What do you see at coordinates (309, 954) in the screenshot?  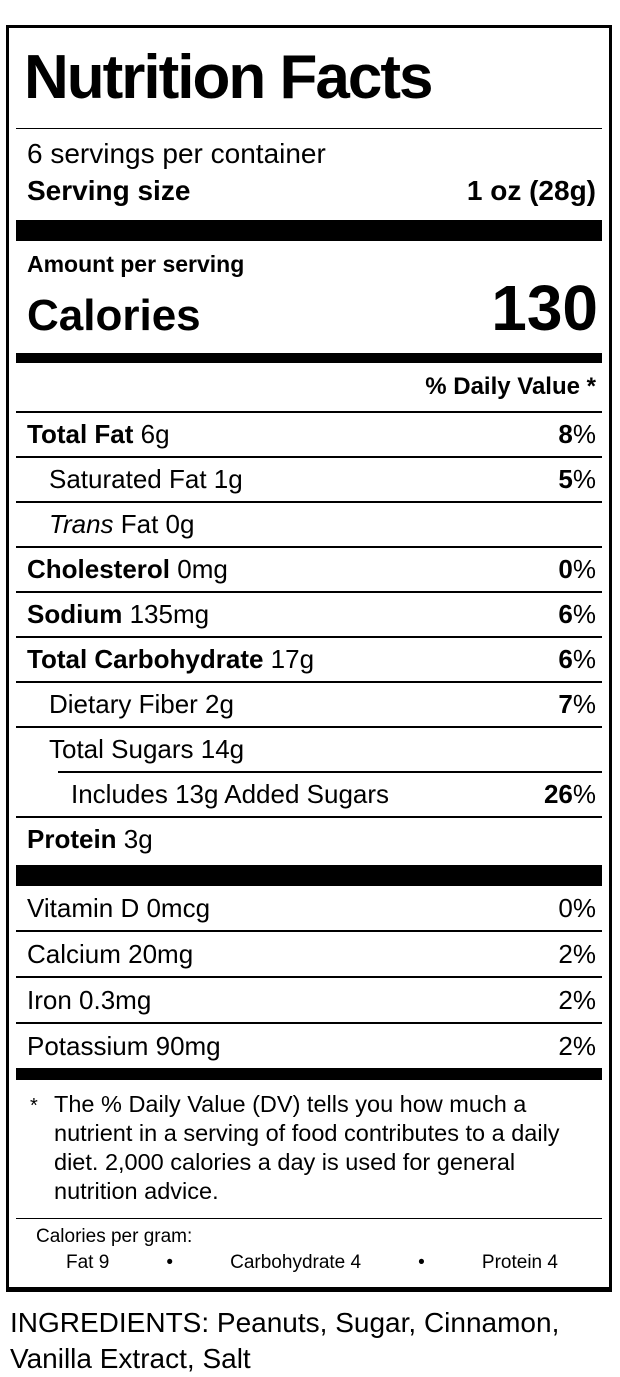 I see `nutrient-row: Calcium 20mg 2%` at bounding box center [309, 954].